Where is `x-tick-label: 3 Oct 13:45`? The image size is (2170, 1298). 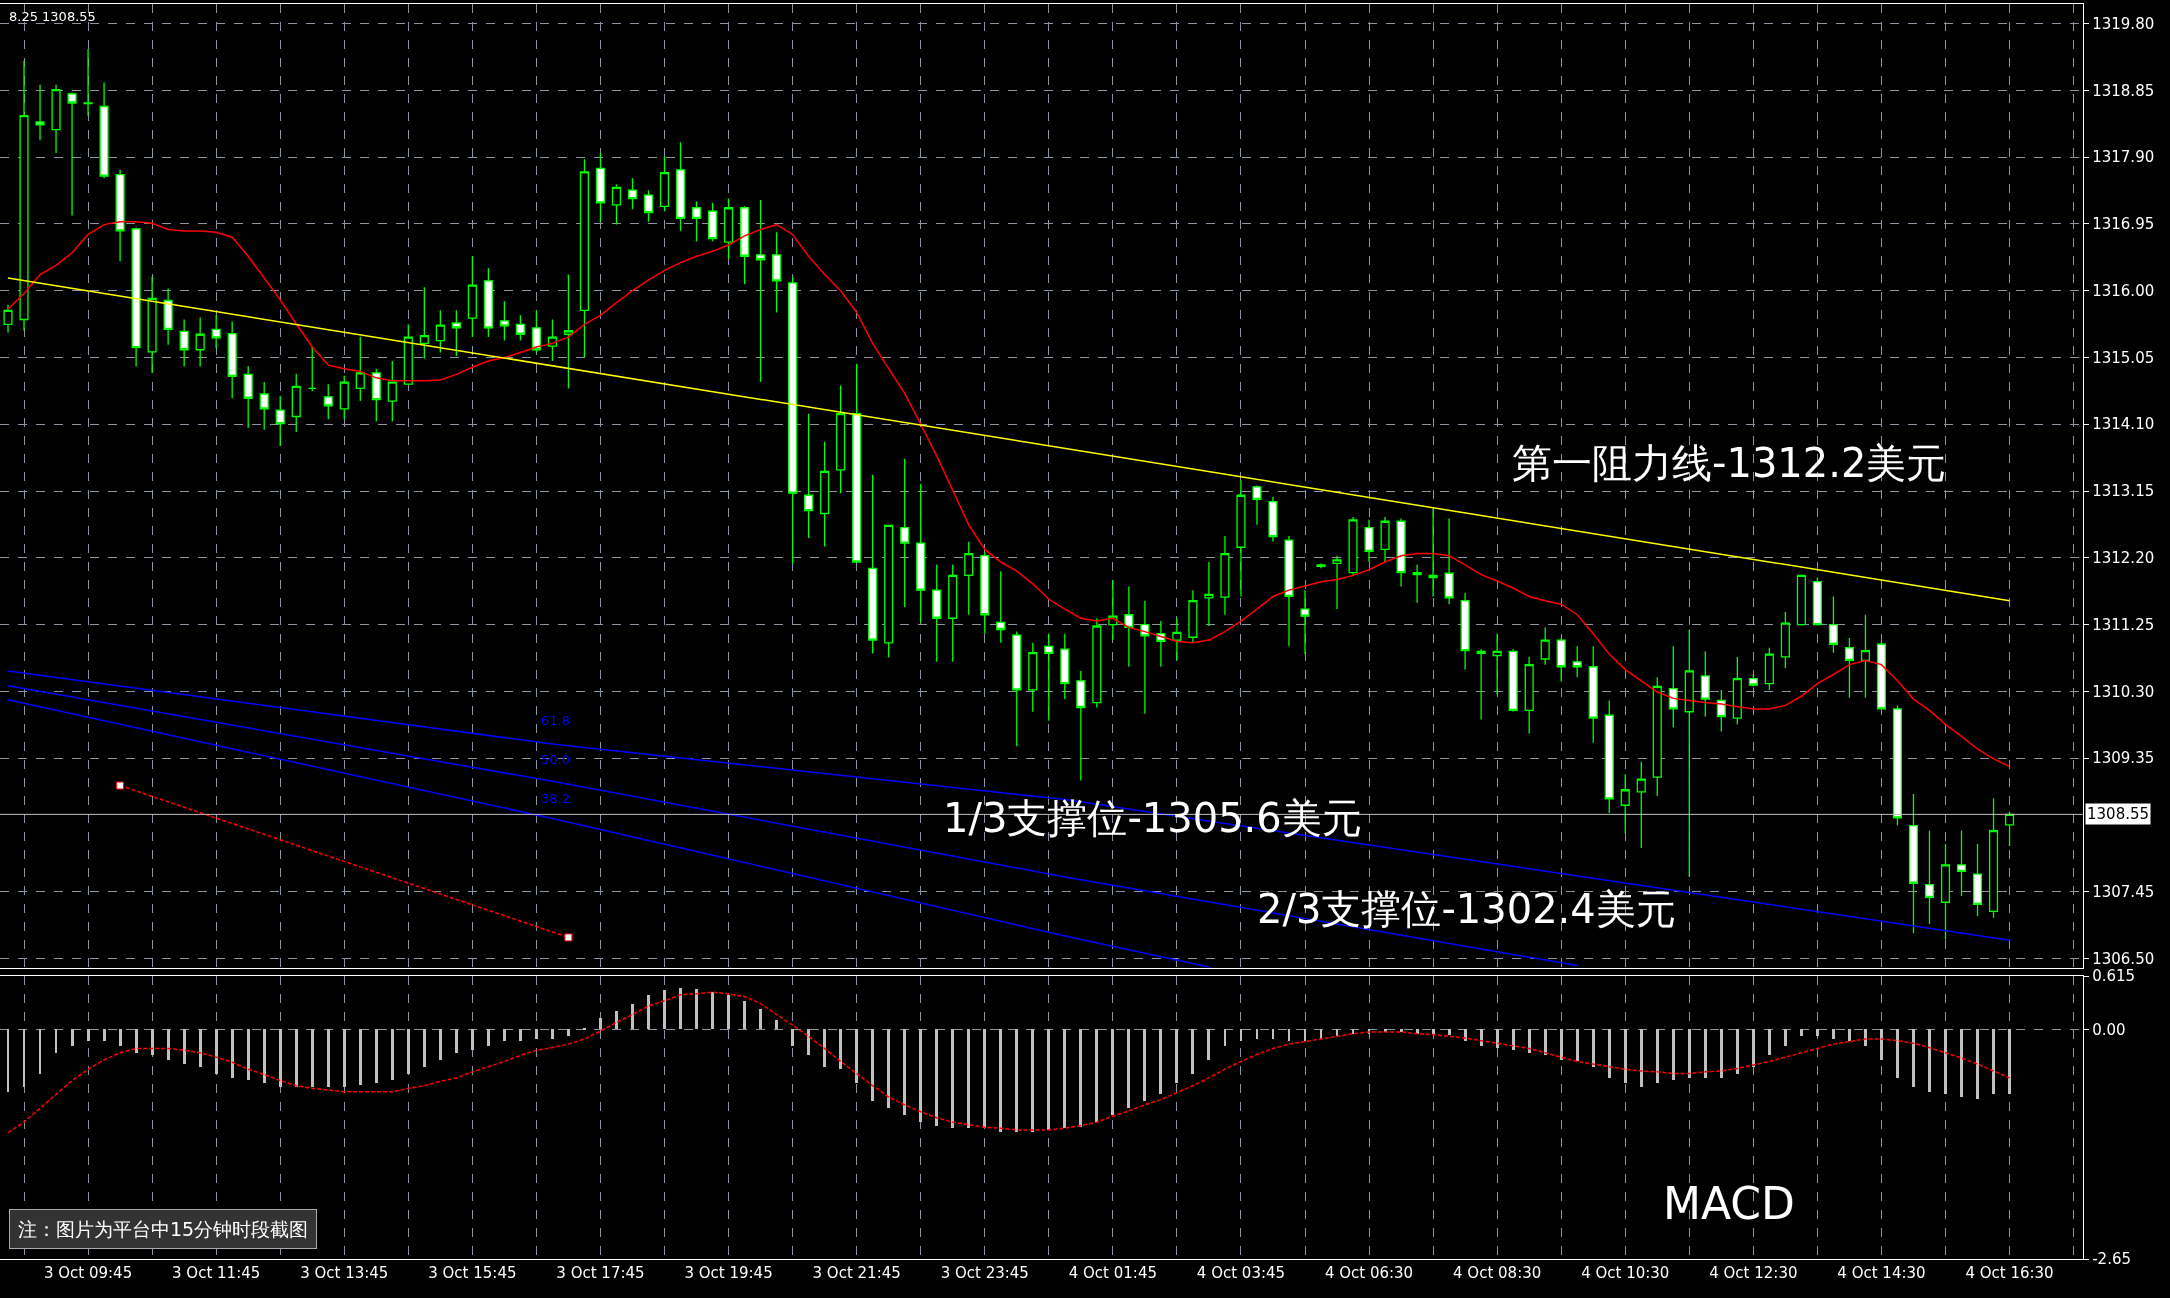 x-tick-label: 3 Oct 13:45 is located at coordinates (344, 1273).